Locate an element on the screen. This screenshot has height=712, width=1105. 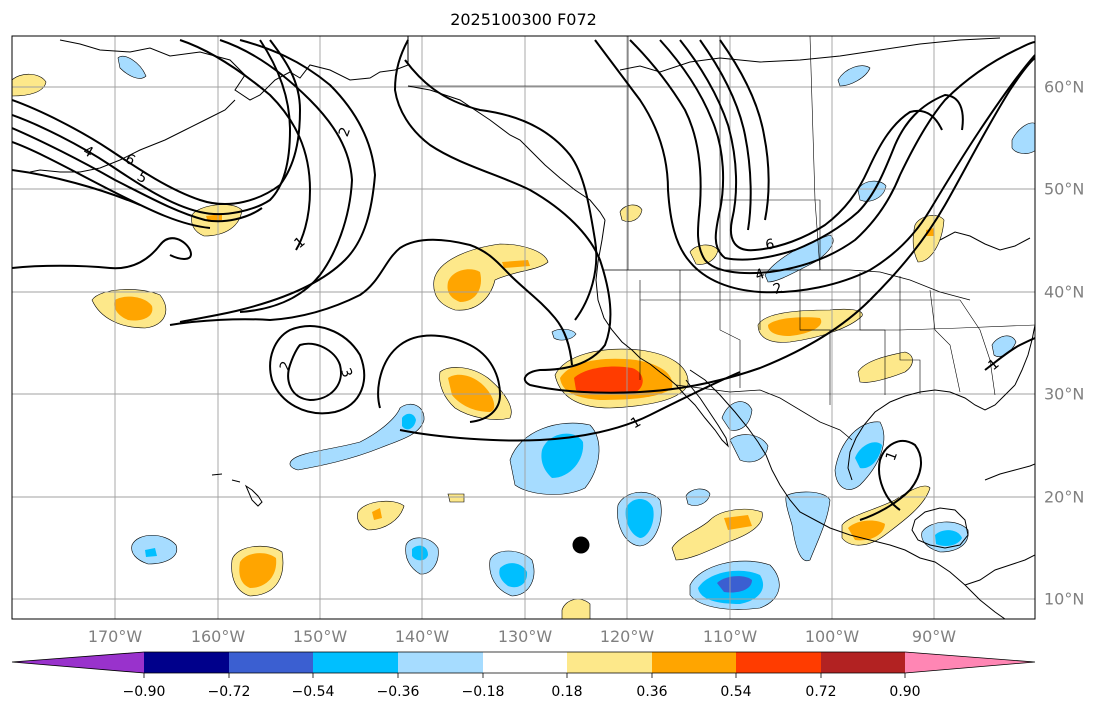
baja-california is located at coordinates (702, 413).